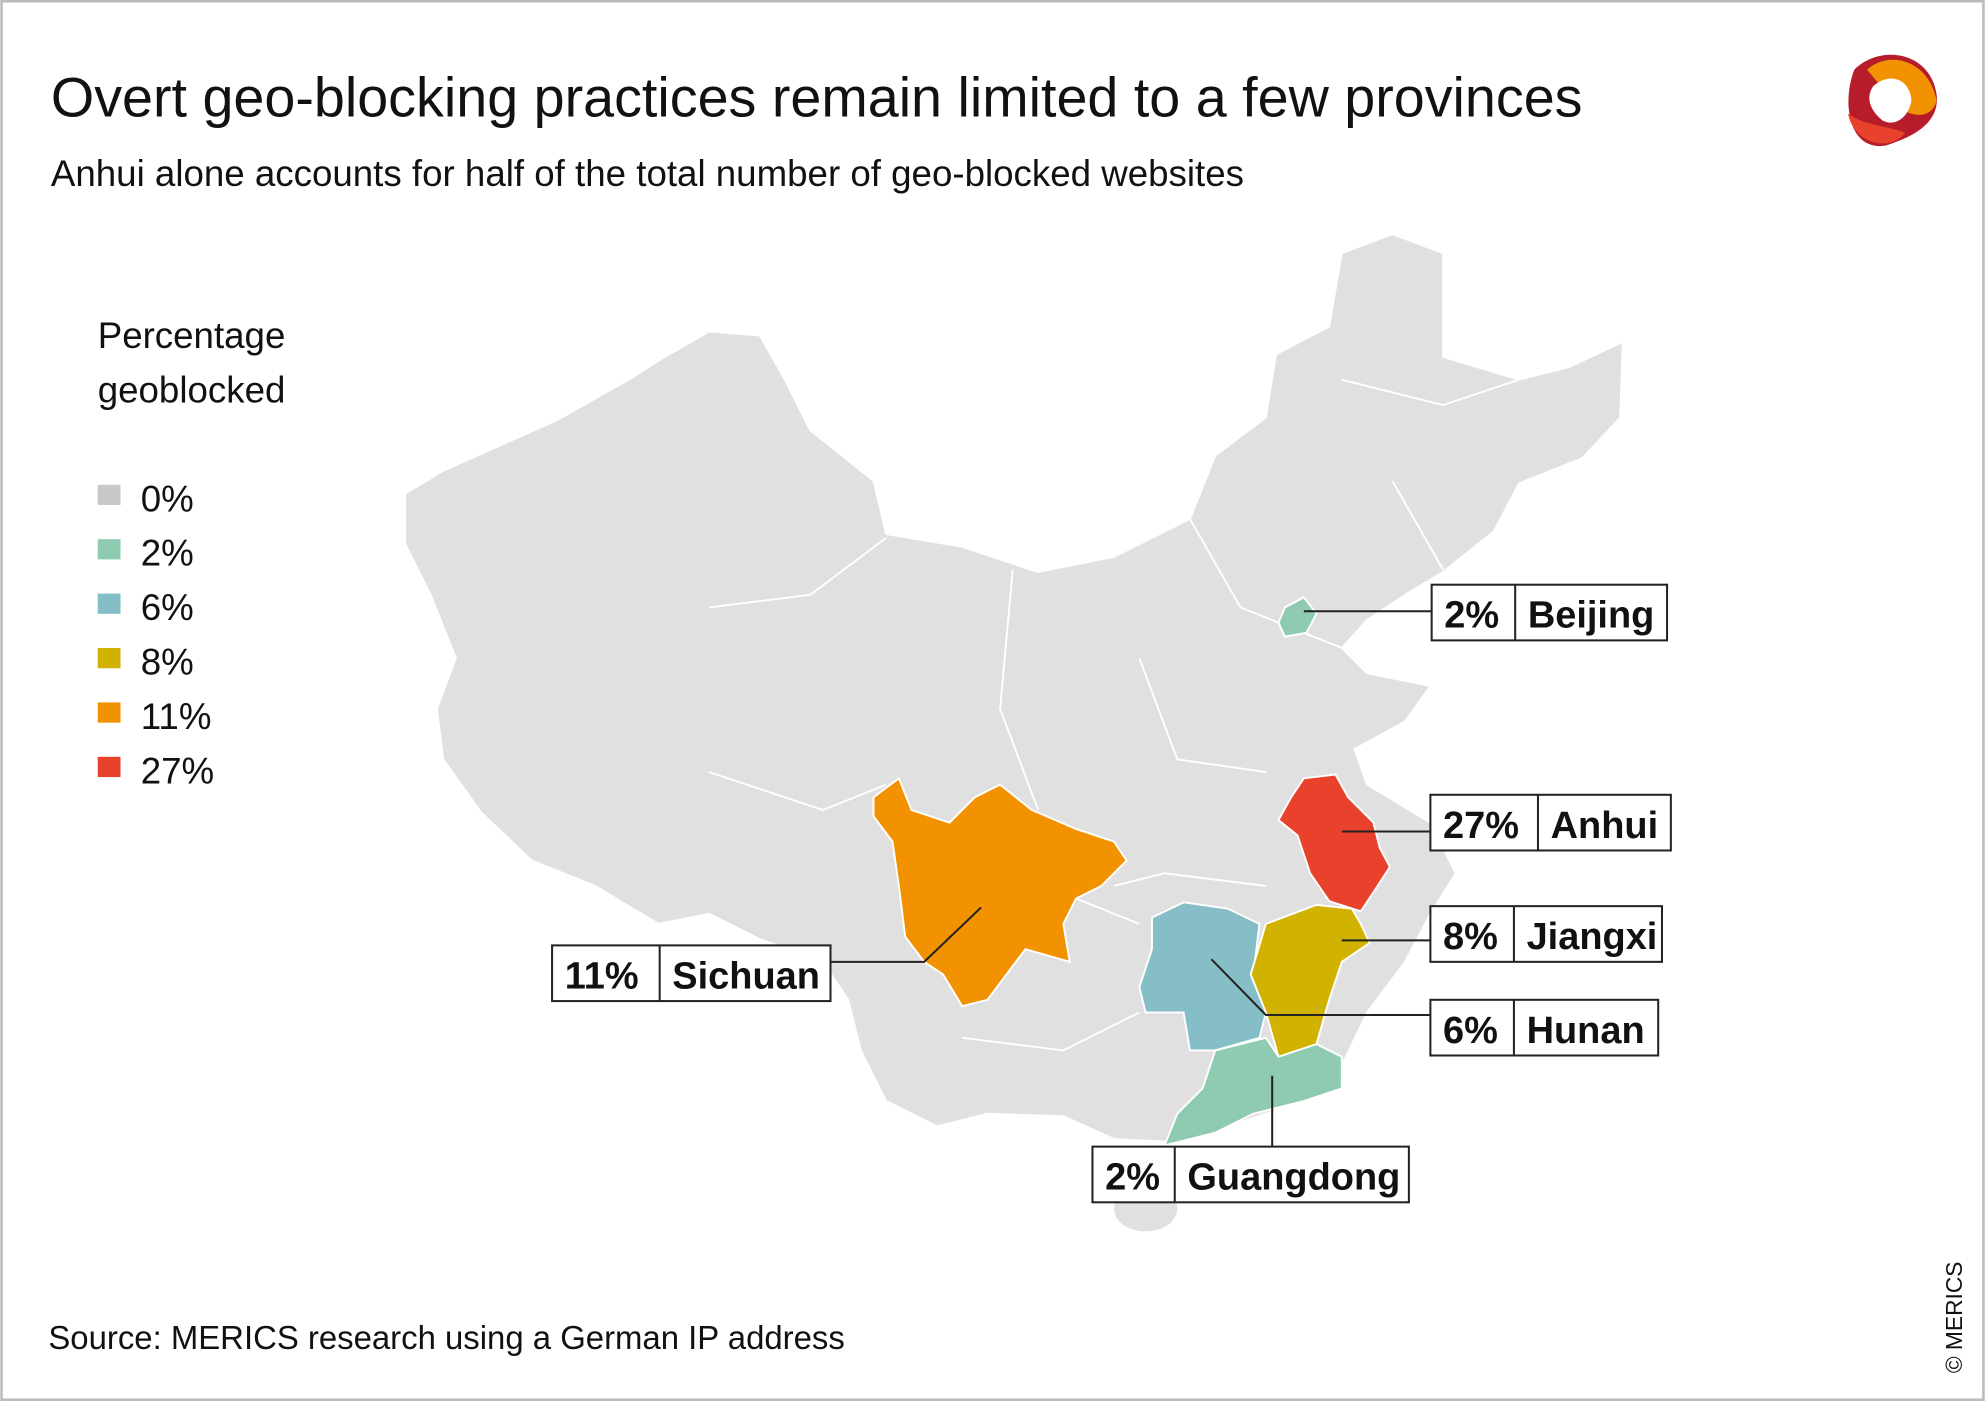  Describe the element at coordinates (1470, 1031) in the screenshot. I see `hunan-pct: 6%` at that location.